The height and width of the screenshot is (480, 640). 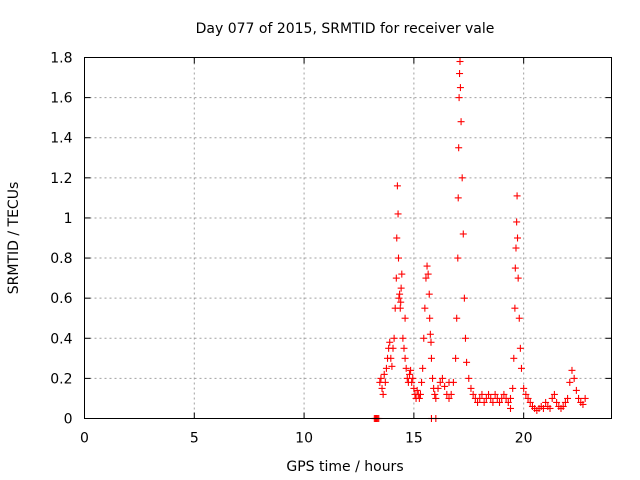 I want to click on y-tick-label: 0.8, so click(x=61, y=259).